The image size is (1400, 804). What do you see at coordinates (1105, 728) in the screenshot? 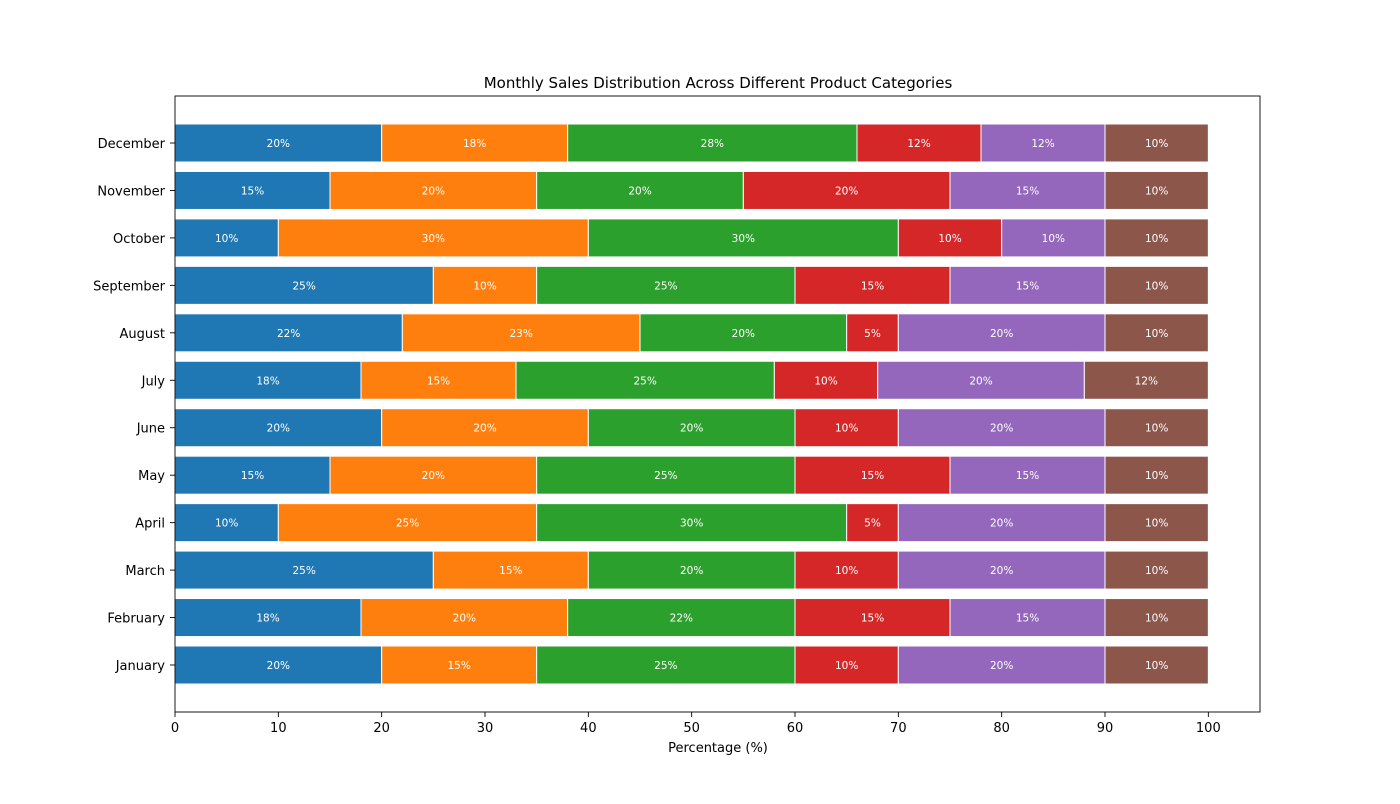
I see `x-tick-label: 90` at bounding box center [1105, 728].